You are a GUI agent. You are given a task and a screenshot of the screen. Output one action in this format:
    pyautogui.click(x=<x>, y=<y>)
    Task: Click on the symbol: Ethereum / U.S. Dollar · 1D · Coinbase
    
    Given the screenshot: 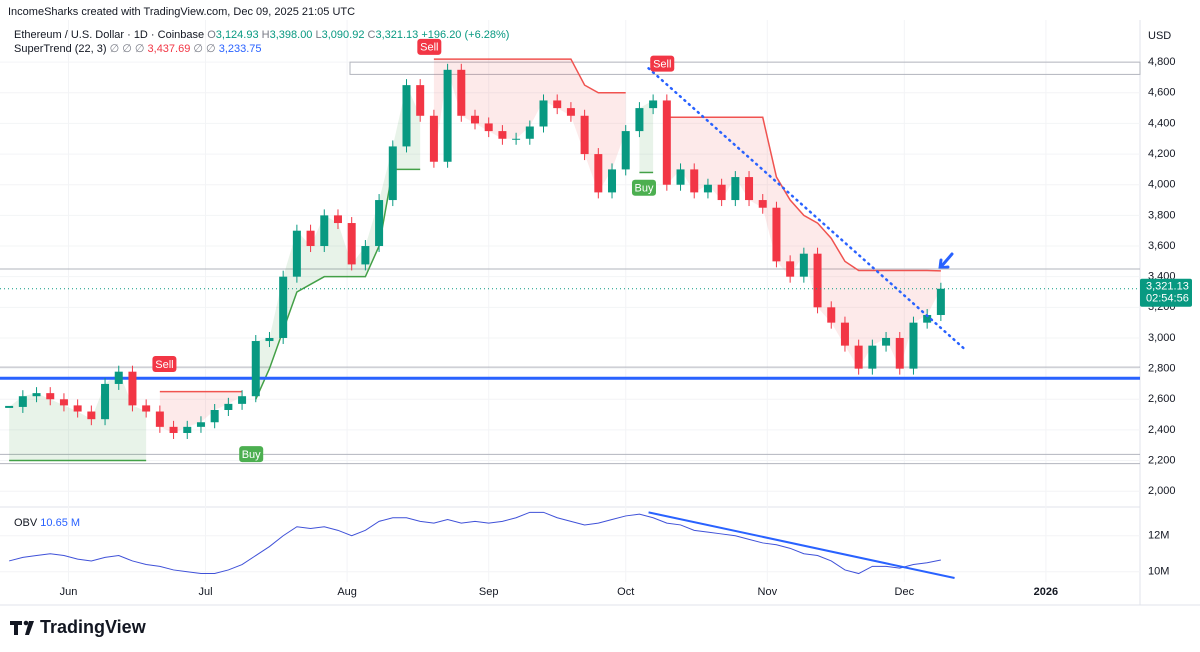 What is the action you would take?
    pyautogui.click(x=109, y=35)
    